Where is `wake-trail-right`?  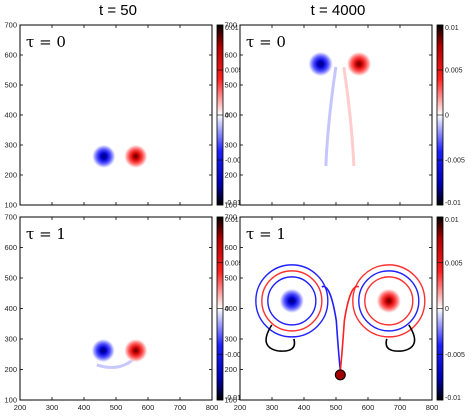
wake-trail-right is located at coordinates (349, 116).